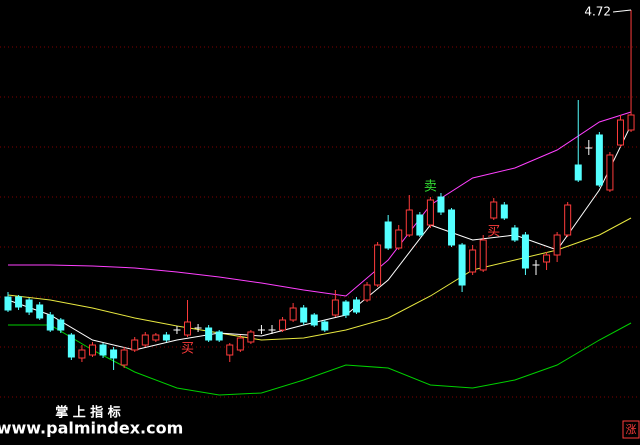 The width and height of the screenshot is (640, 445). Describe the element at coordinates (430, 187) in the screenshot. I see `signal: 卖` at that location.